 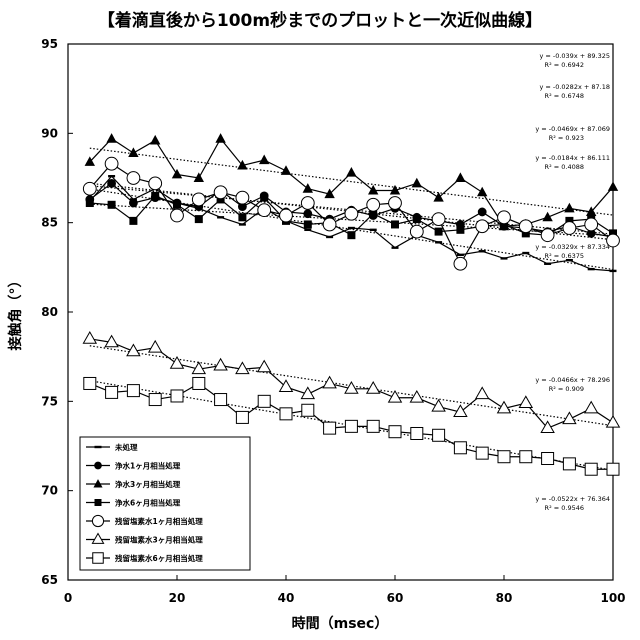 What do you see at coordinates (148, 466) in the screenshot?
I see `legend-label: 浄水1ヶ月相当処理` at bounding box center [148, 466].